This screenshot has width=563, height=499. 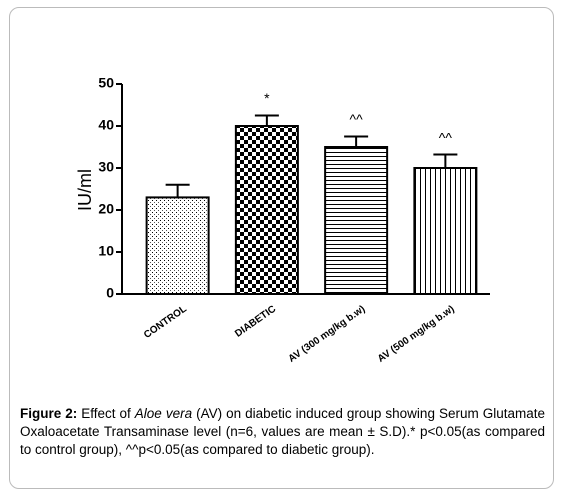 I want to click on y-tick-label: 40, so click(x=106, y=125).